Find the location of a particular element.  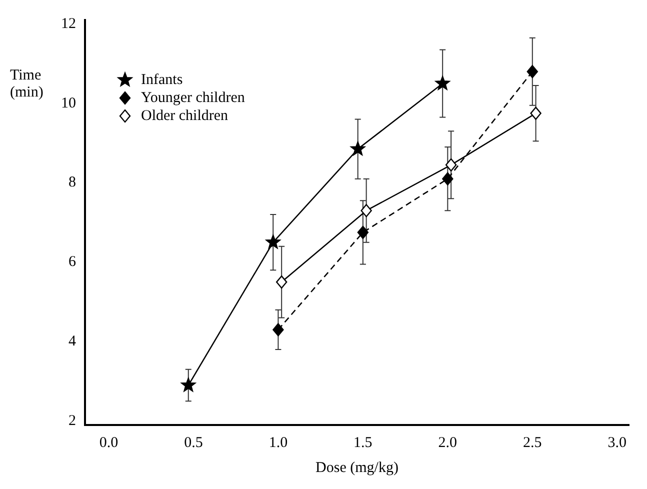

y-tick-label: 12 is located at coordinates (68, 24).